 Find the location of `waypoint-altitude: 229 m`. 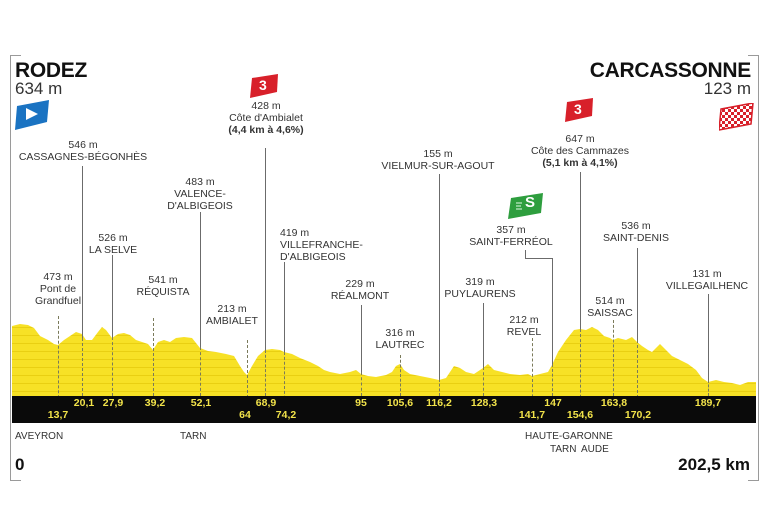

waypoint-altitude: 229 m is located at coordinates (360, 284).